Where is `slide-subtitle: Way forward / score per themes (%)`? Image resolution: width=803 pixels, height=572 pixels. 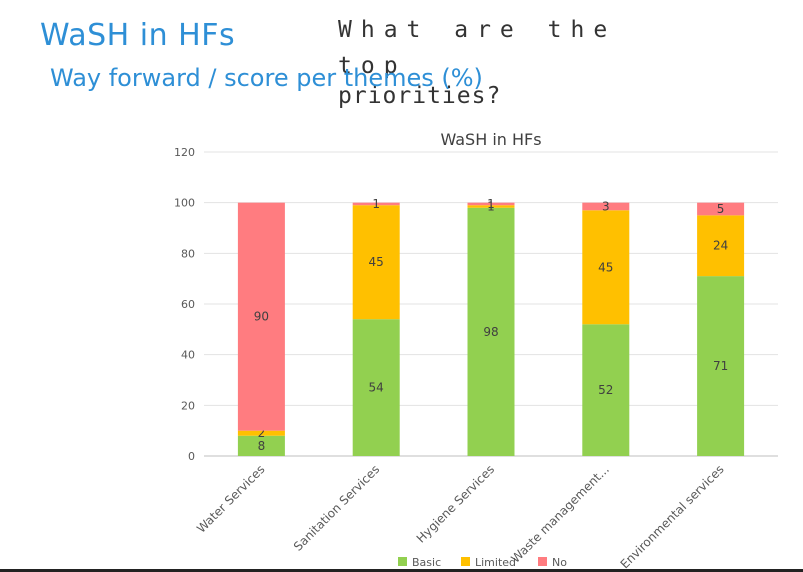 slide-subtitle: Way forward / score per themes (%) is located at coordinates (266, 78).